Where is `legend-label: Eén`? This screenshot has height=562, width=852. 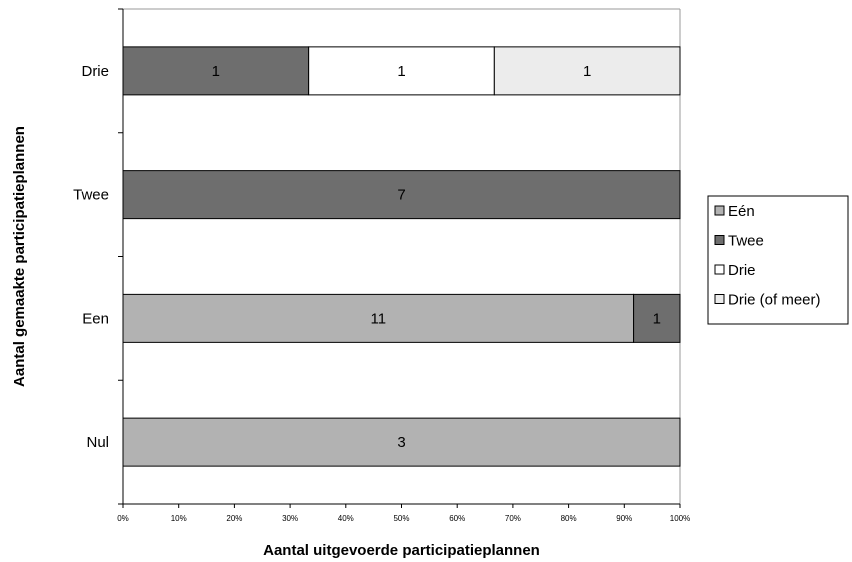 legend-label: Eén is located at coordinates (741, 211).